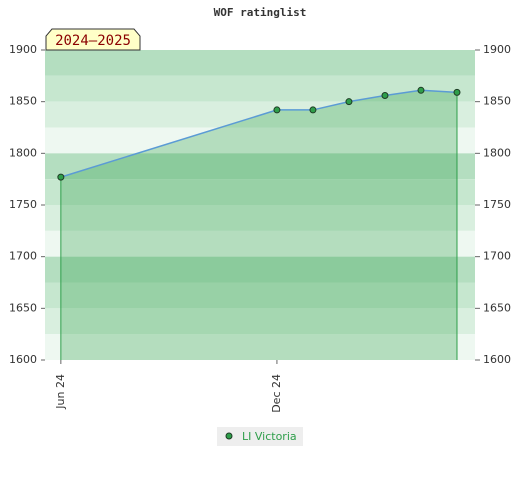  What do you see at coordinates (23, 256) in the screenshot?
I see `y-tick-label: 1700` at bounding box center [23, 256].